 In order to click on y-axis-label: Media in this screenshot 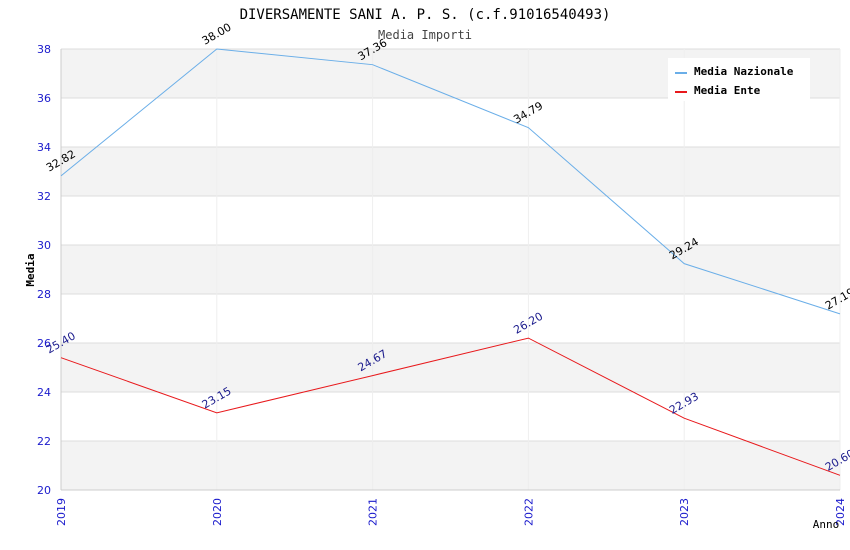, I will do `click(30, 269)`.